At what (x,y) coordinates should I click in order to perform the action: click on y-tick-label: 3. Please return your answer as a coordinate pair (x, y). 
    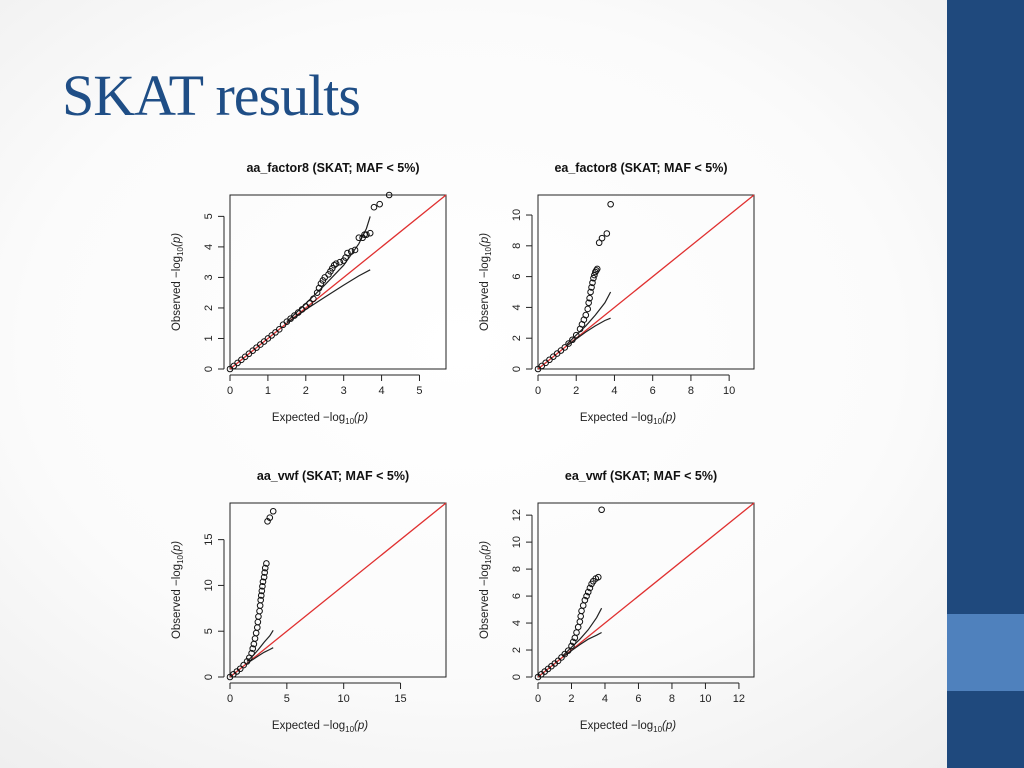
    Looking at the image, I should click on (209, 277).